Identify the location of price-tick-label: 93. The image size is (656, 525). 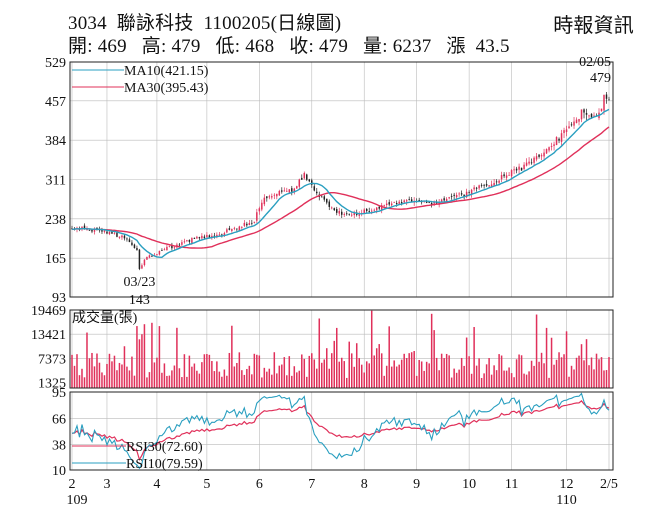
(59, 298).